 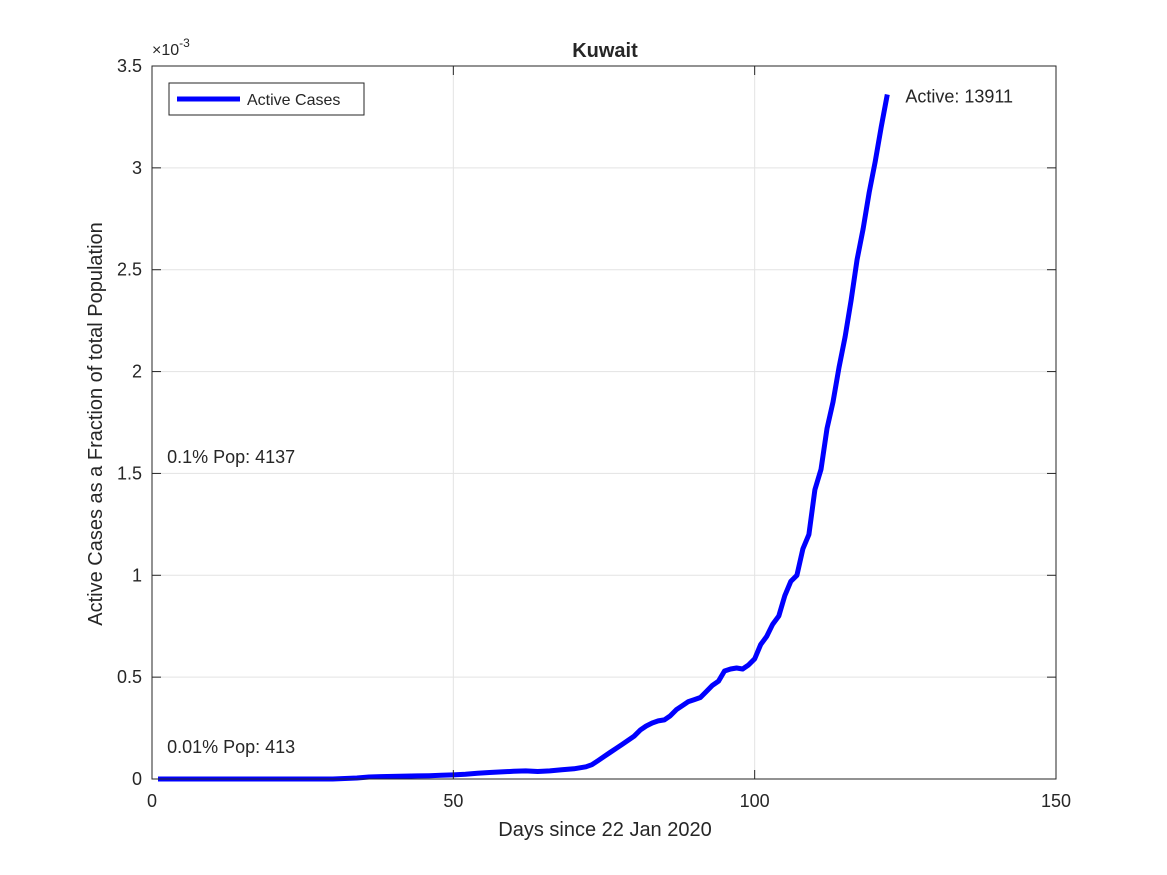 I want to click on y-exponent-power: -3, so click(x=184, y=43).